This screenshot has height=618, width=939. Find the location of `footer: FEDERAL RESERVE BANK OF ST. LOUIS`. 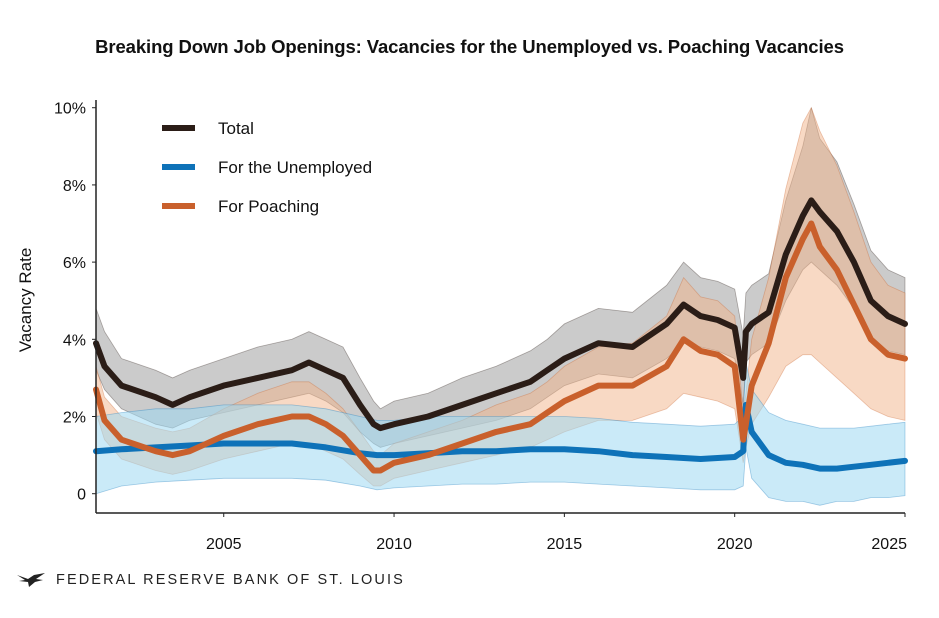

footer: FEDERAL RESERVE BANK OF ST. LOUIS is located at coordinates (210, 580).